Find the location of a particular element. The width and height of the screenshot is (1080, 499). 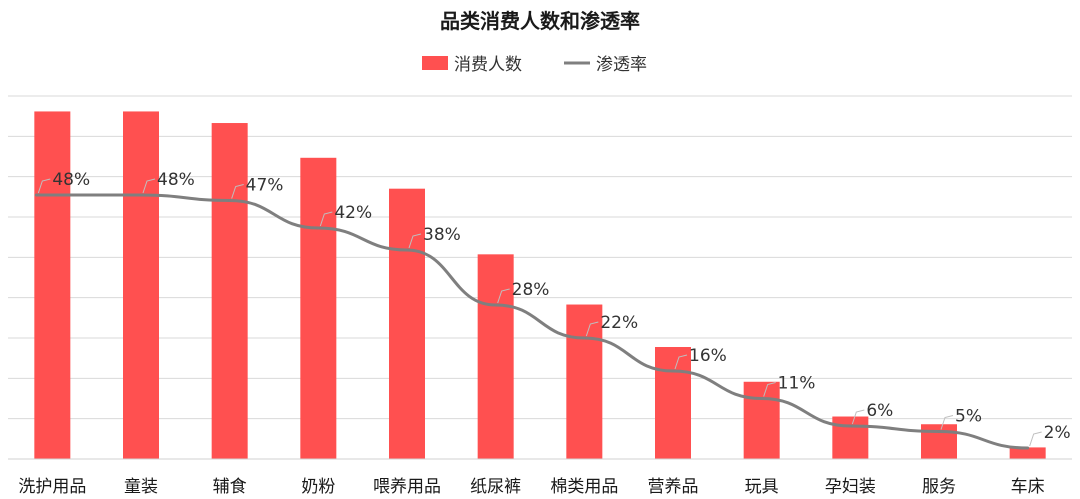

data-label-1: 48% is located at coordinates (71, 180).